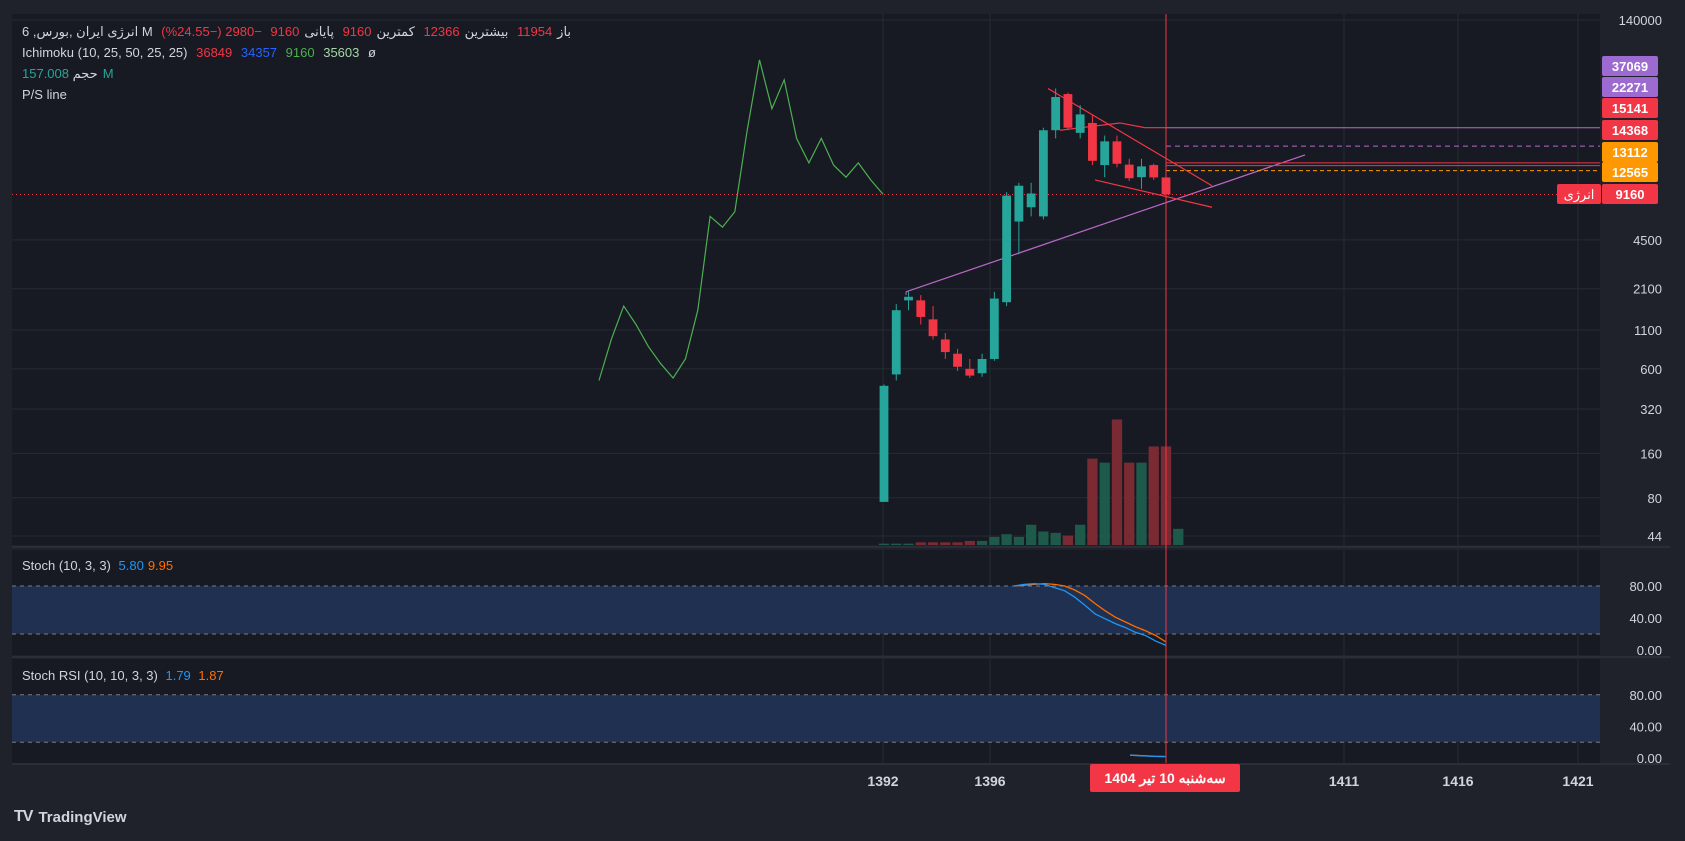  What do you see at coordinates (319, 31) in the screenshot?
I see `legend-close-label: پایانی` at bounding box center [319, 31].